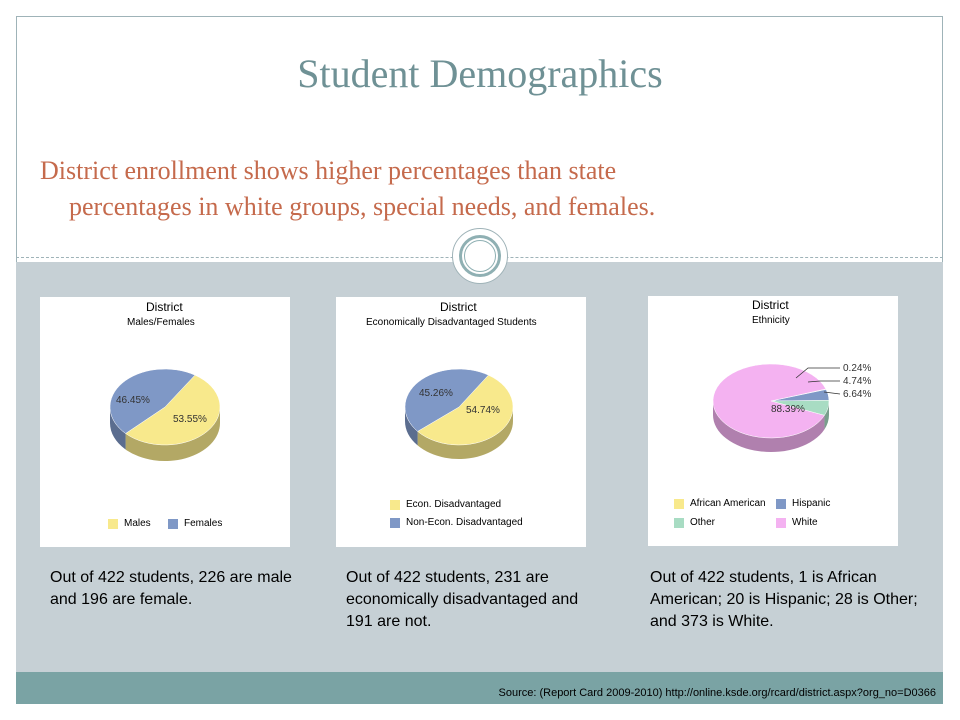 The width and height of the screenshot is (960, 720). Describe the element at coordinates (203, 523) in the screenshot. I see `legend-label: Females` at that location.